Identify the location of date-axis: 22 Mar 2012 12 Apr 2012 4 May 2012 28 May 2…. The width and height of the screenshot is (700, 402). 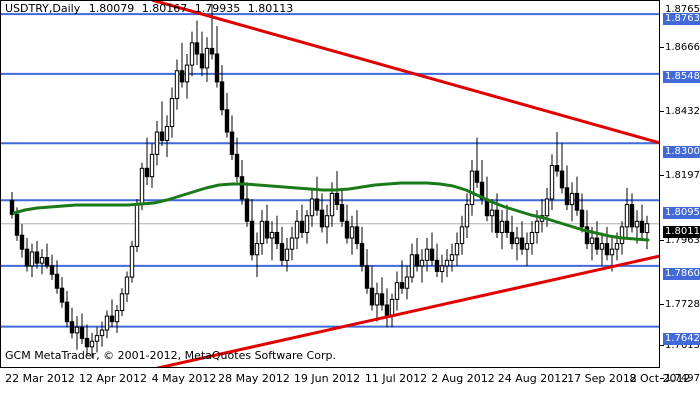
(350, 385).